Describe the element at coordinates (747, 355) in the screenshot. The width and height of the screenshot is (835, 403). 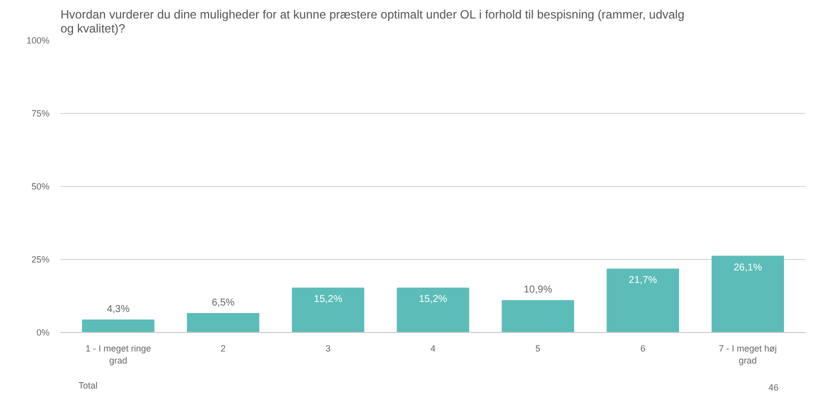
I see `x-tick-label: 7 - I meget høj grad` at that location.